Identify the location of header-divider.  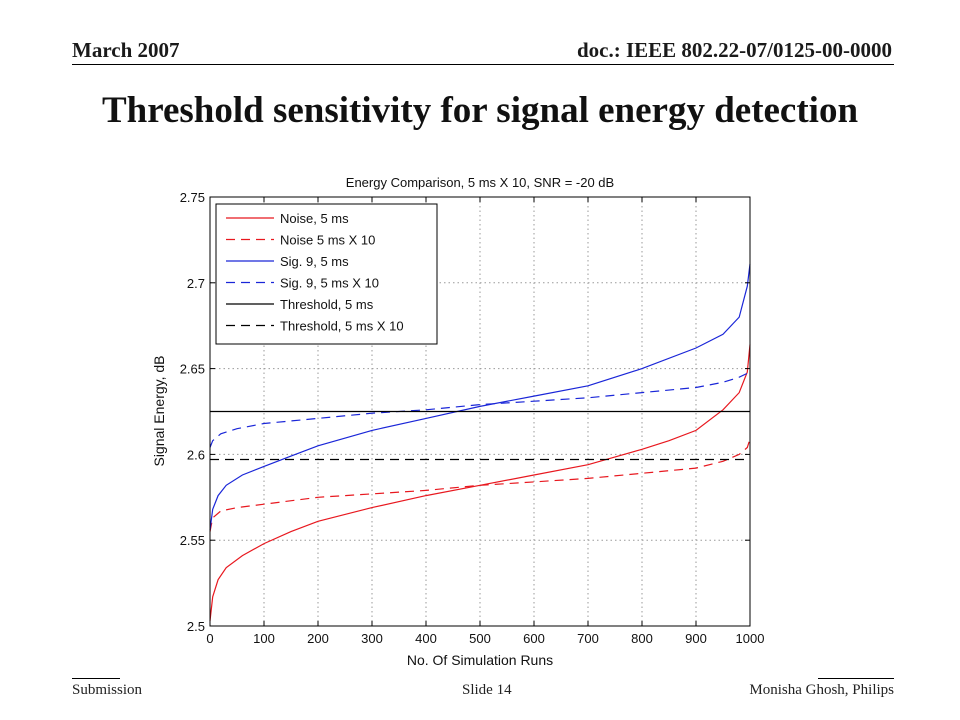
(483, 64).